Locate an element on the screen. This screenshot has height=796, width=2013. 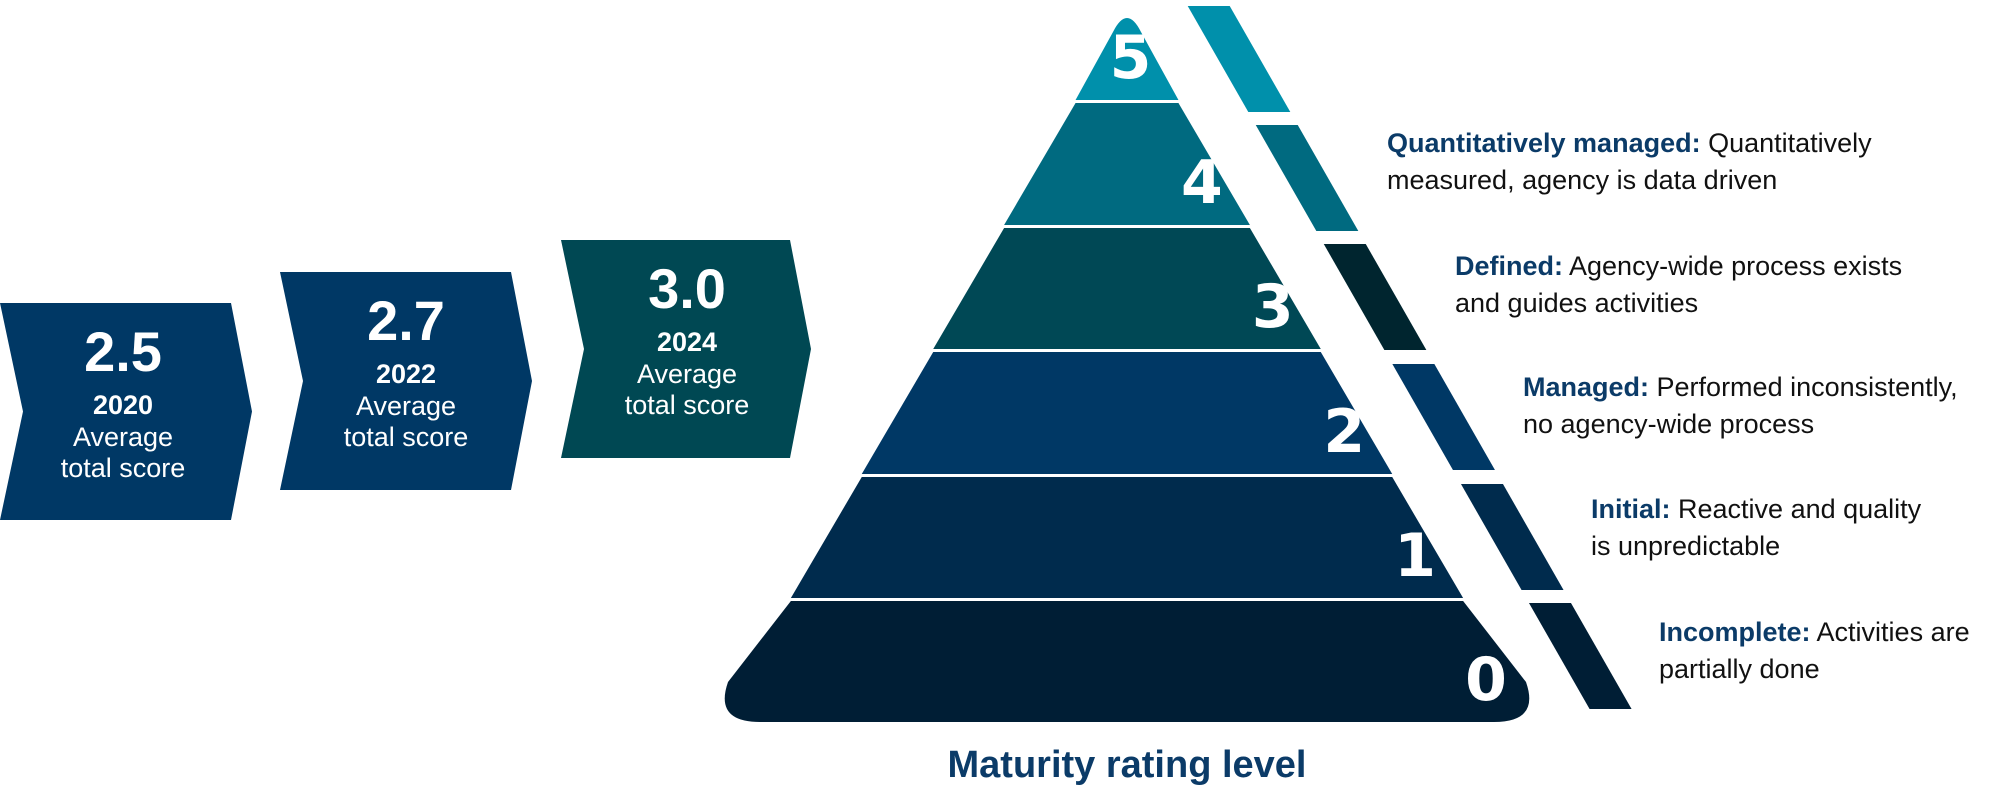
level-3-number: 3 is located at coordinates (1273, 307).